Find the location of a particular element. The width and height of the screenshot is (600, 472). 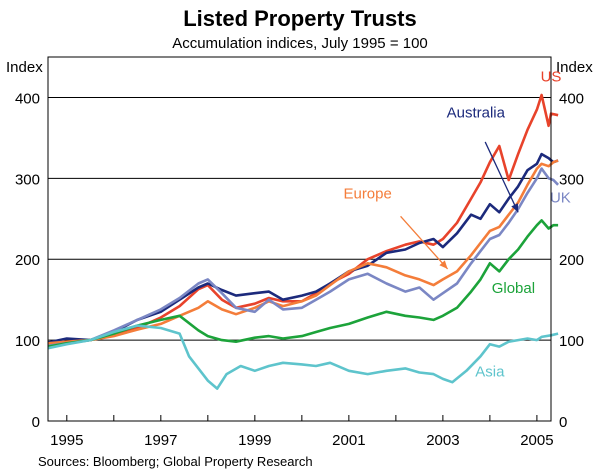

y-tick-label-left: 200 is located at coordinates (27, 260).